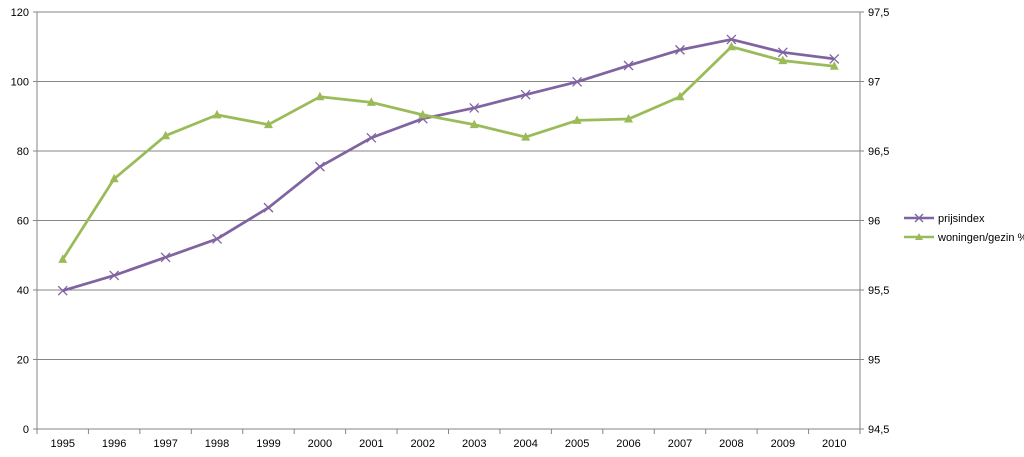 This screenshot has height=457, width=1024. What do you see at coordinates (961, 219) in the screenshot?
I see `legend-label-prijsindex: prijsindex` at bounding box center [961, 219].